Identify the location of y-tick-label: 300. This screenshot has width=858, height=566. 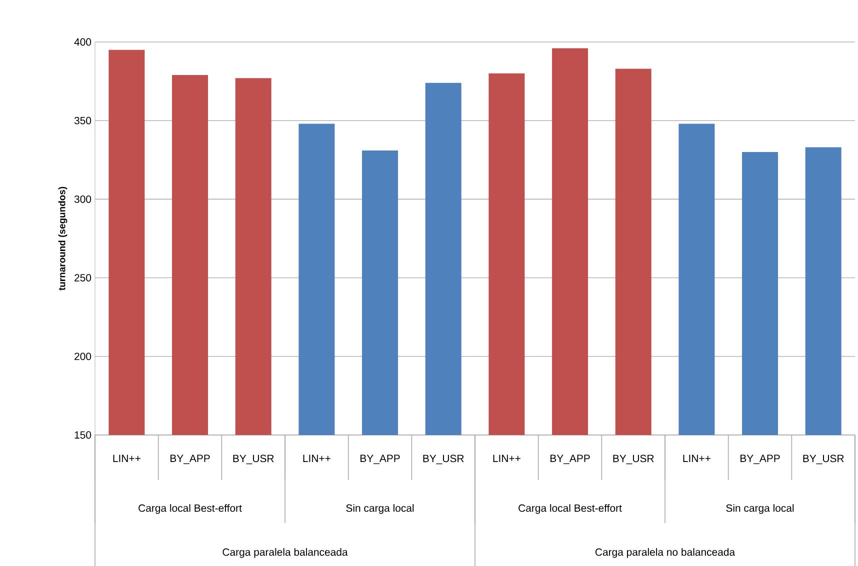
(83, 199).